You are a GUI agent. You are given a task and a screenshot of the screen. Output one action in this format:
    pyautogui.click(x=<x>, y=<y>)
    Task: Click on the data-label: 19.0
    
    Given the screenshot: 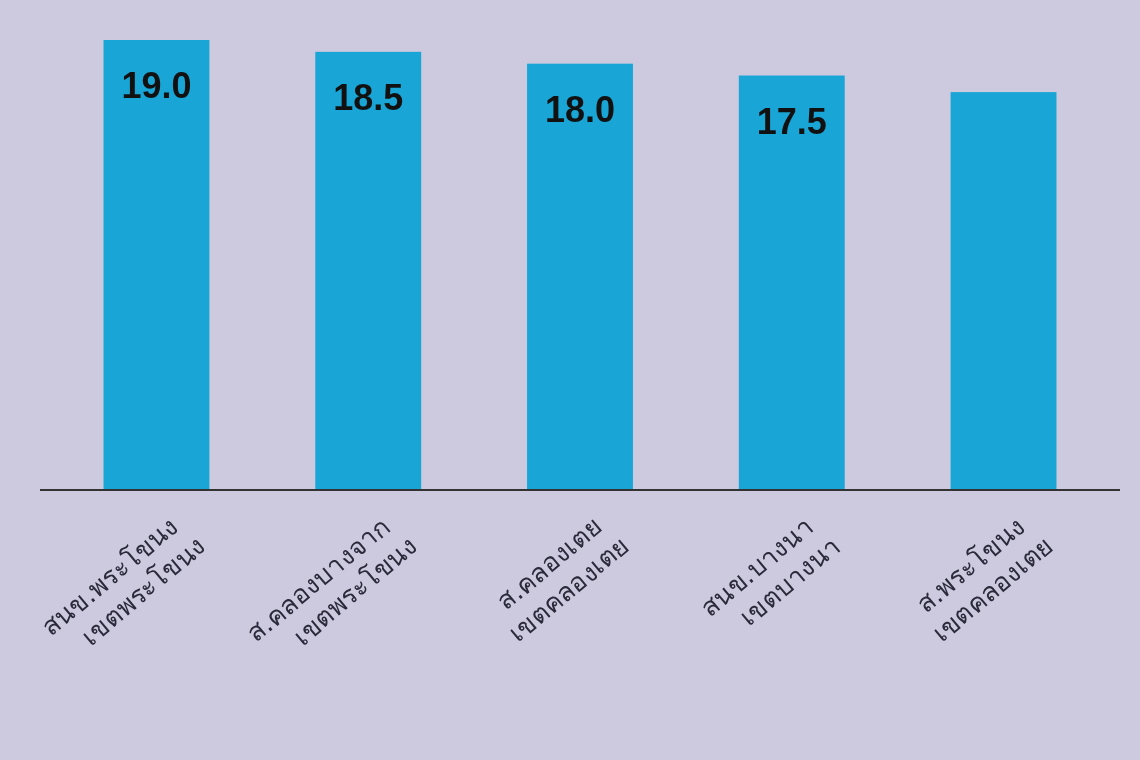 What is the action you would take?
    pyautogui.click(x=156, y=85)
    